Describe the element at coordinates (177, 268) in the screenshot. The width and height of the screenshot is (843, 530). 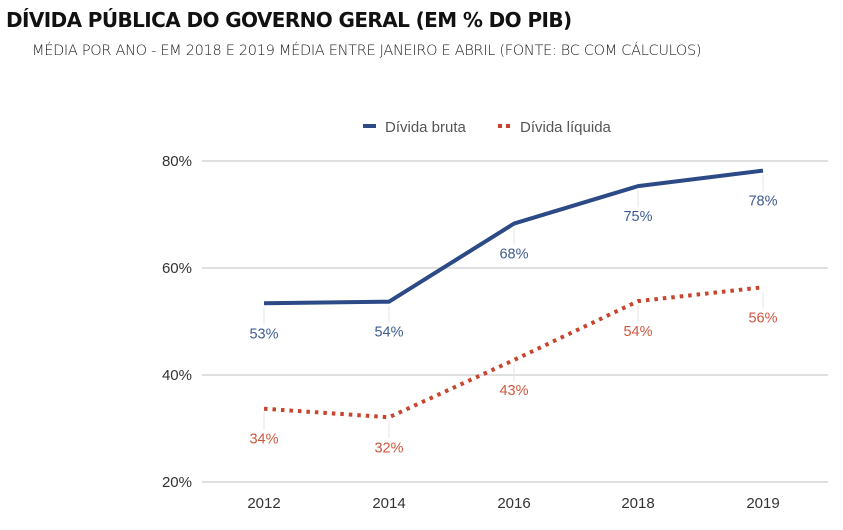
I see `y-tick-label: 60%` at that location.